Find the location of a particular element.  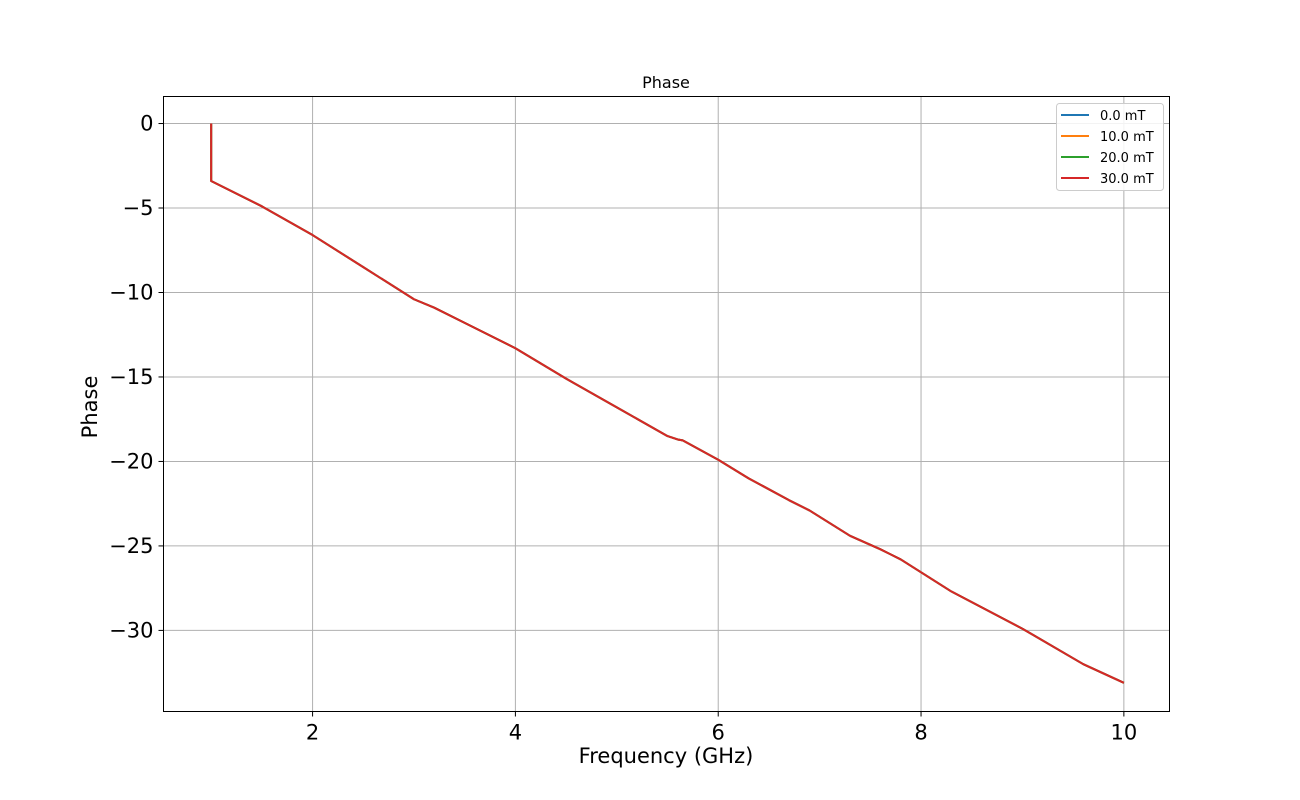

y-axis-label: Phase is located at coordinates (90, 407).